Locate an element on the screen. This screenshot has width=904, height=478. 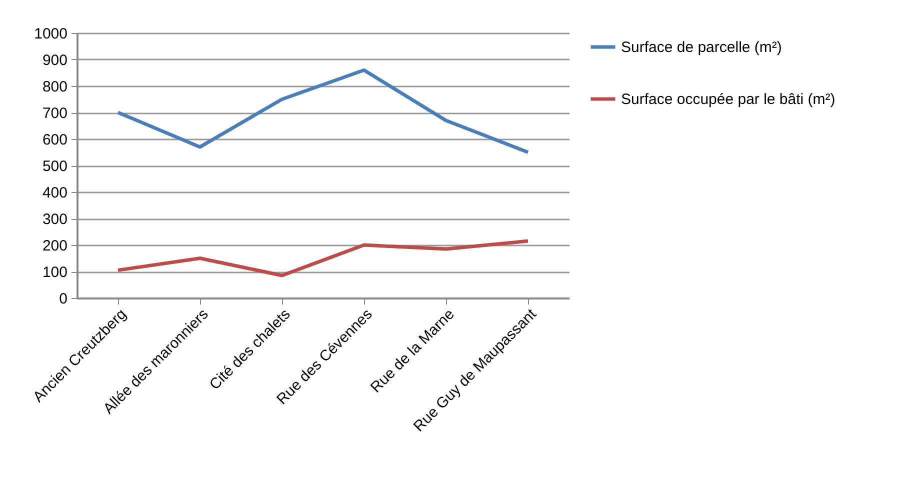
y-tick-label: 500 is located at coordinates (55, 166).